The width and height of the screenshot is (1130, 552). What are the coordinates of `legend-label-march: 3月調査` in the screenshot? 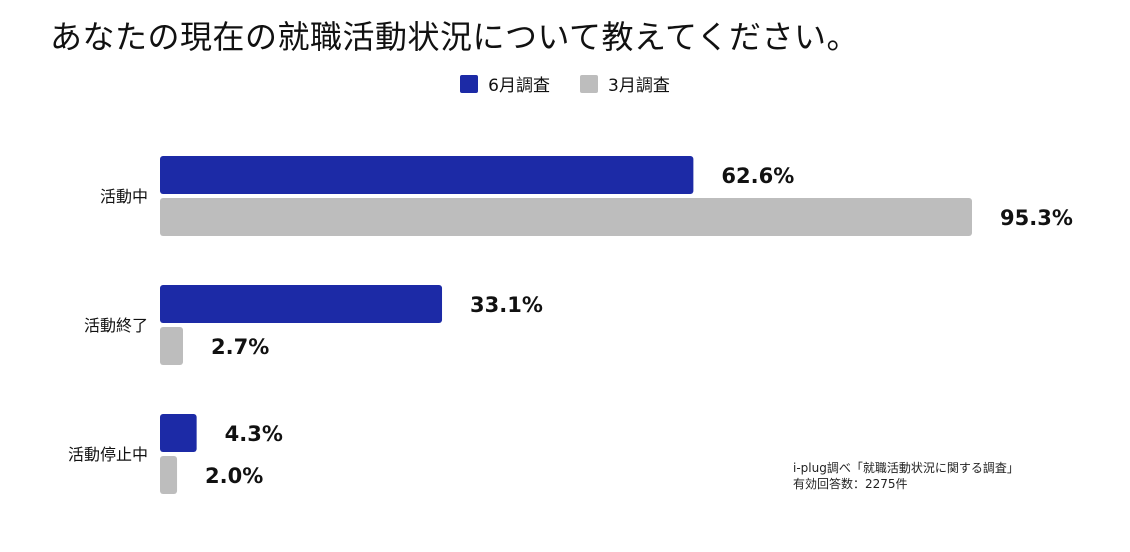 It's located at (639, 86).